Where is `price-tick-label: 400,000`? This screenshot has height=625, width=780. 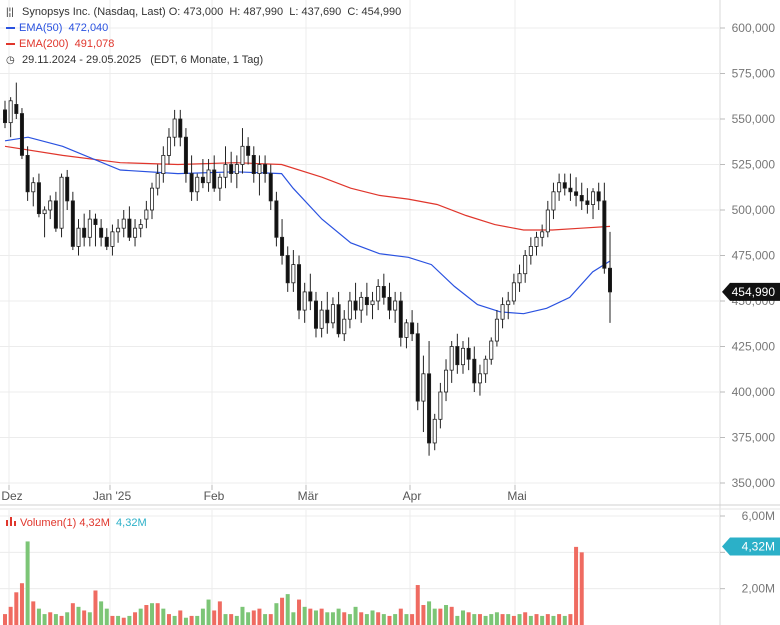
price-tick-label: 400,000 is located at coordinates (754, 392).